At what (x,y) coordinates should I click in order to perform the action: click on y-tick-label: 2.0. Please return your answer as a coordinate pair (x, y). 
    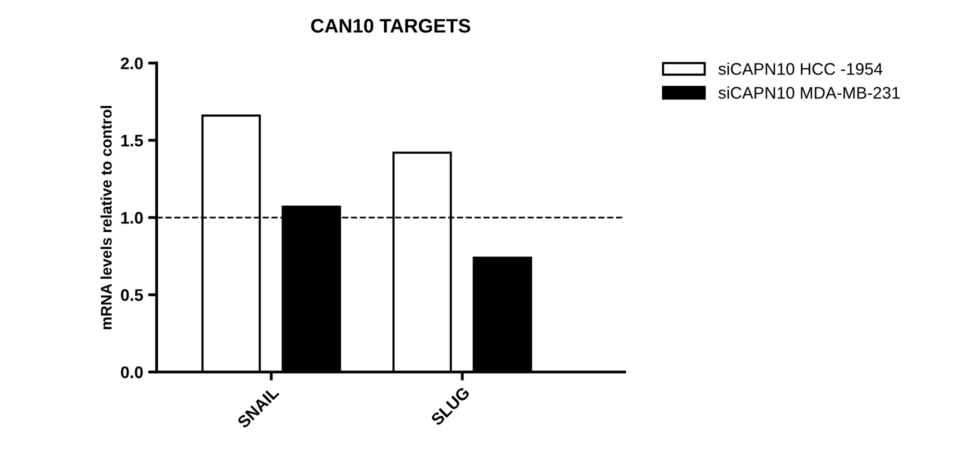
    Looking at the image, I should click on (131, 63).